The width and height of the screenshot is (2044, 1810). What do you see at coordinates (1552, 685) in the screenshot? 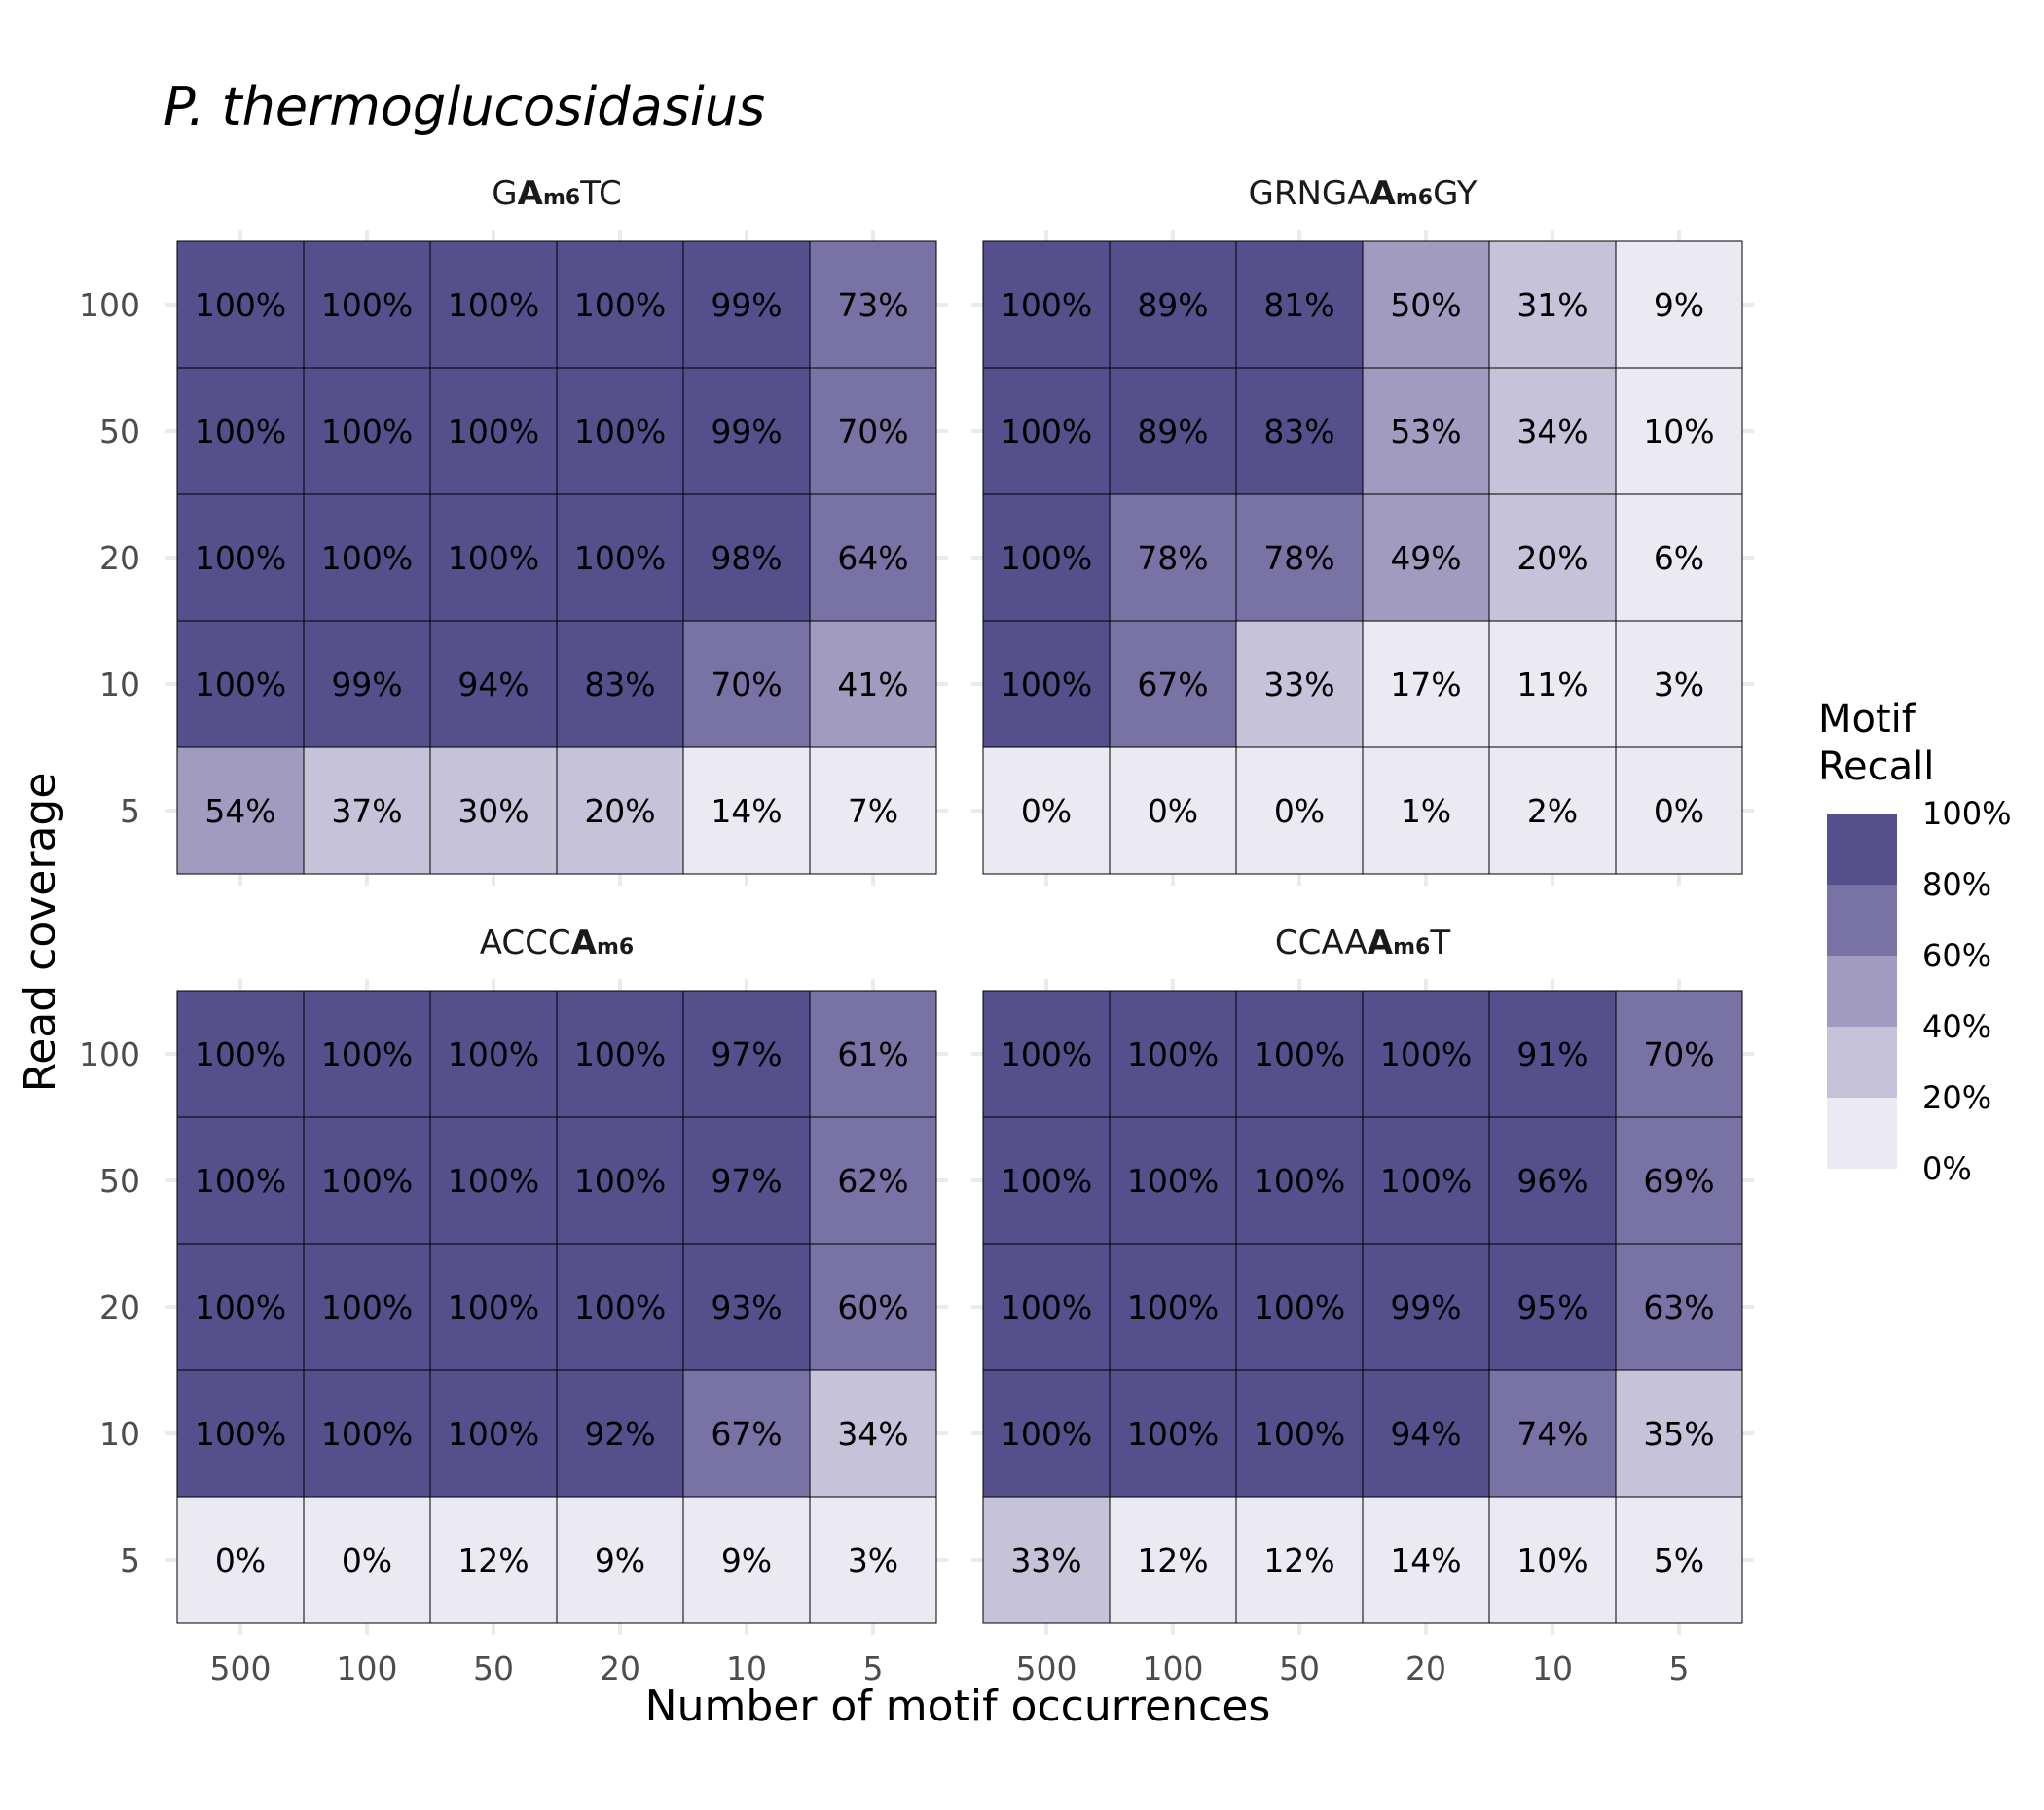
I see `cell-value-label: 11%` at bounding box center [1552, 685].